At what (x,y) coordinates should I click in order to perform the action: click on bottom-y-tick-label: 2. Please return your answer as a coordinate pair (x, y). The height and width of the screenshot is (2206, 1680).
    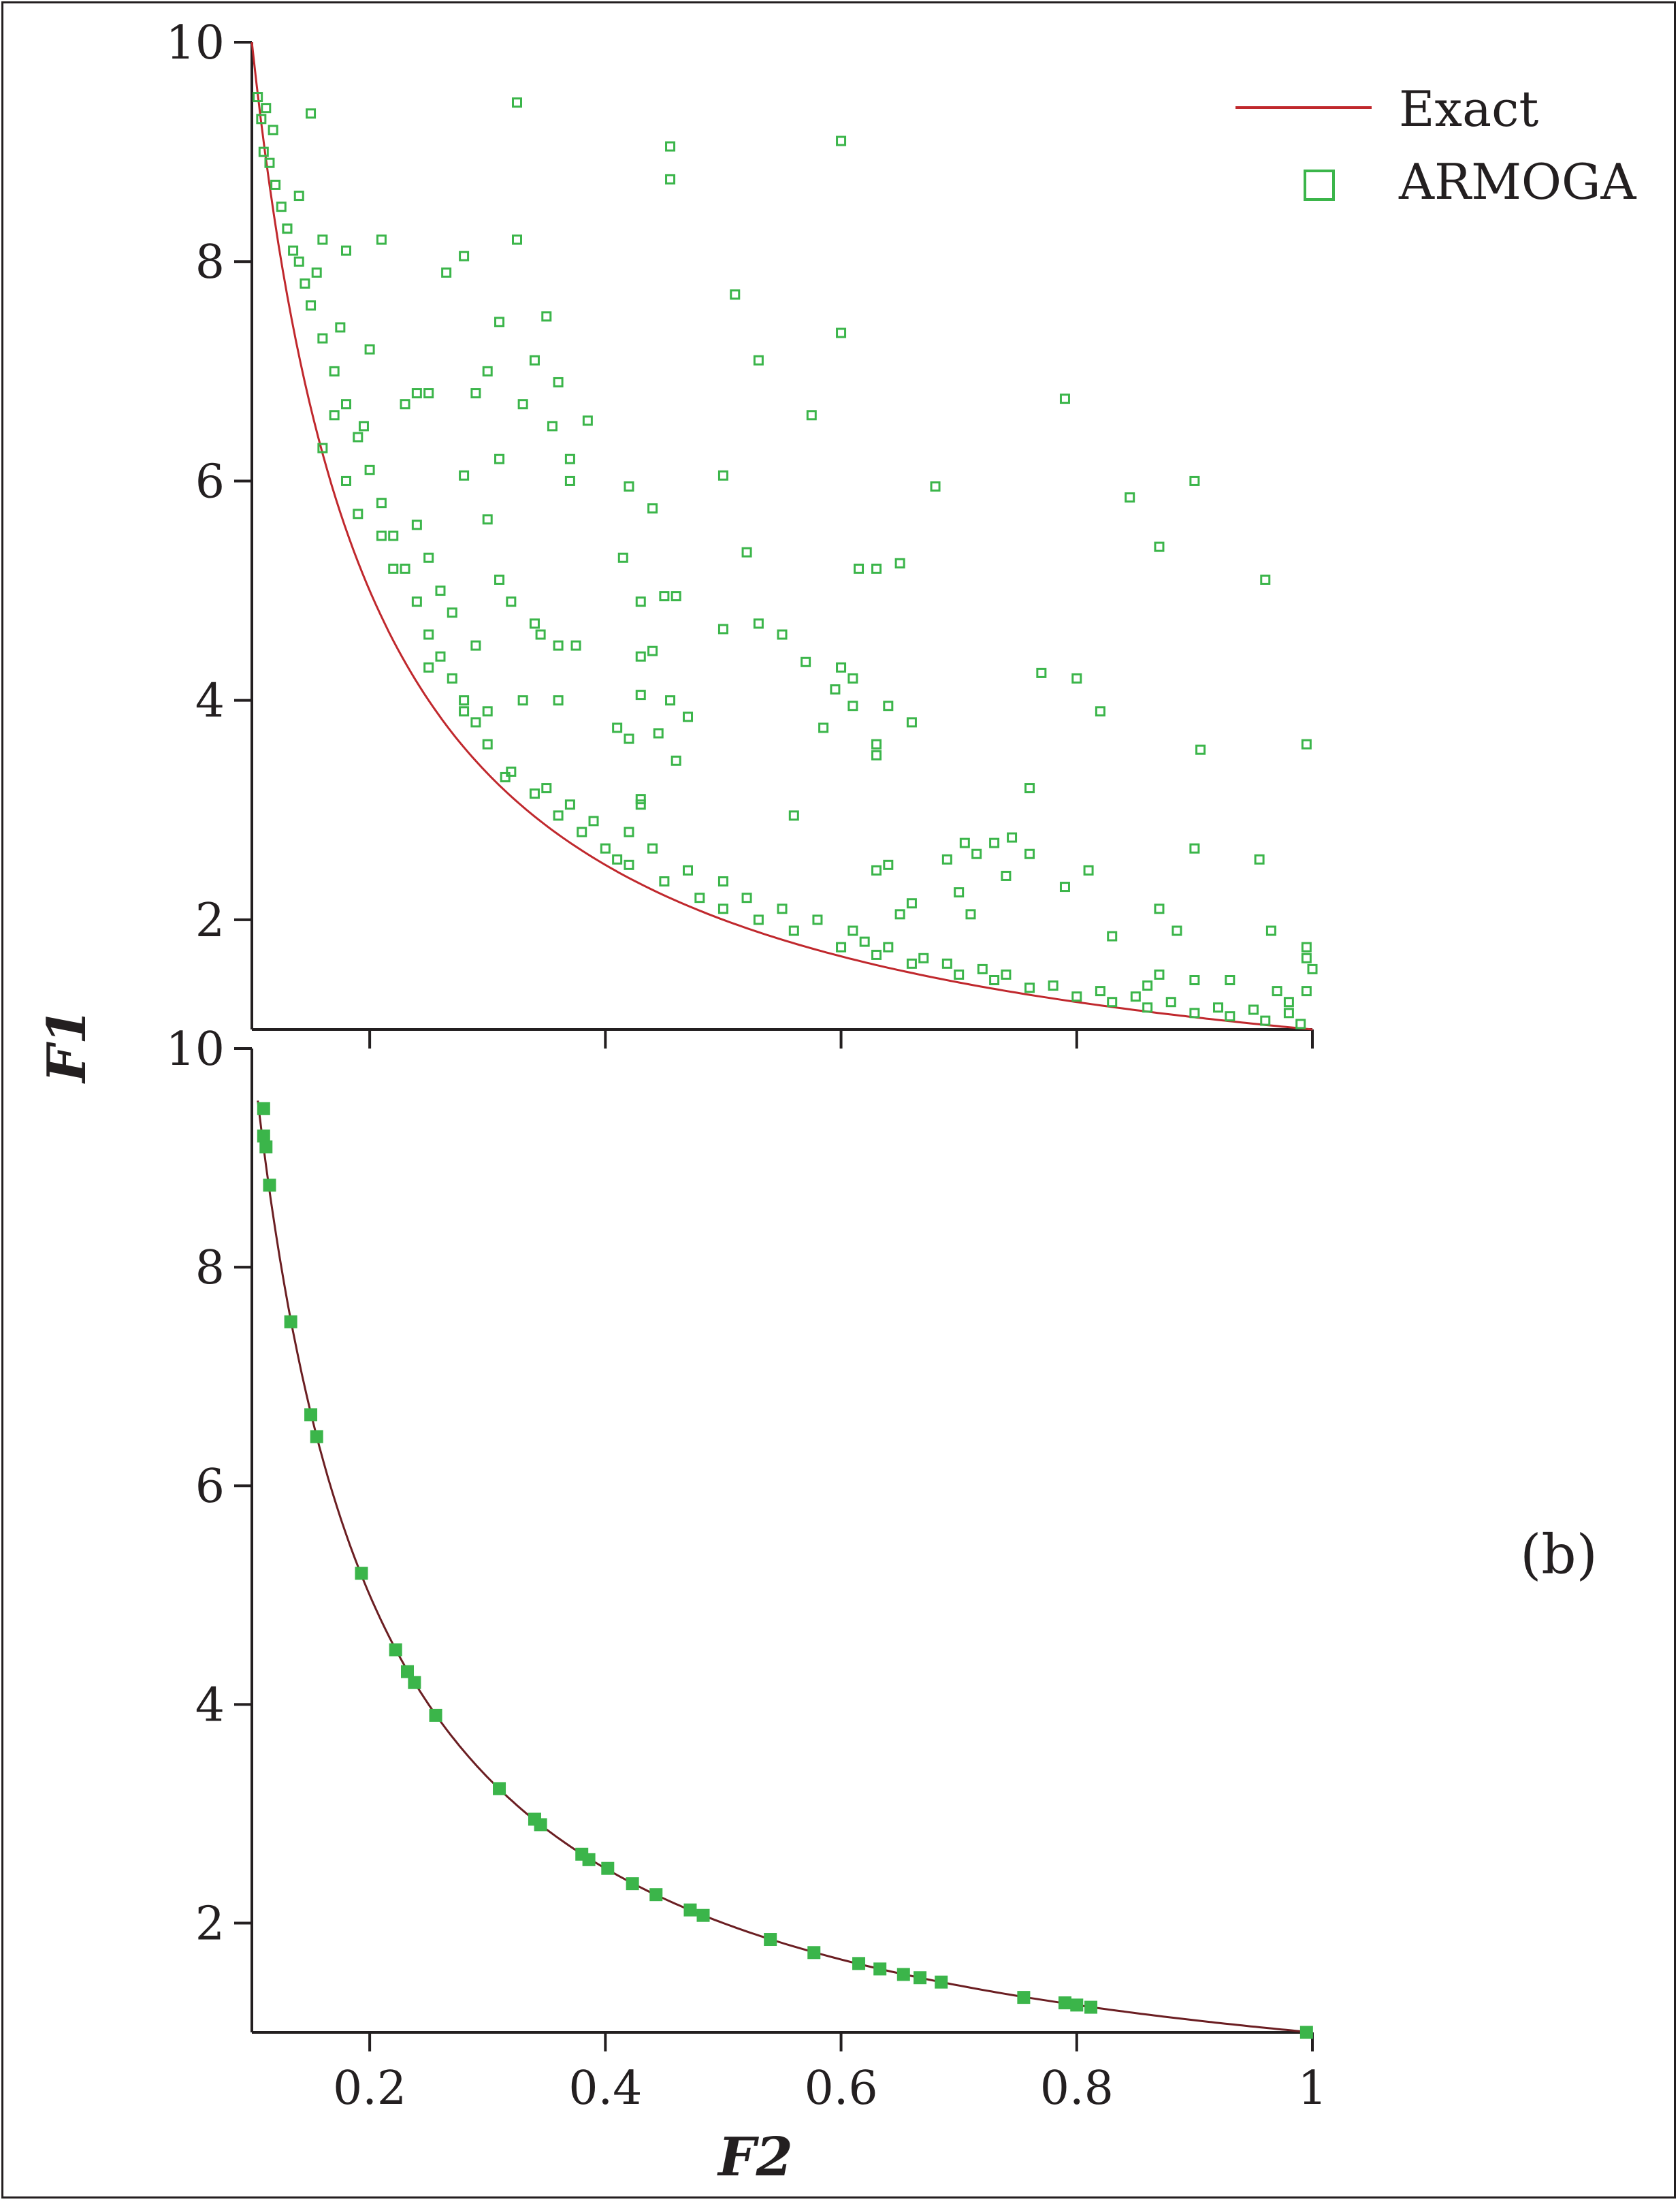
    Looking at the image, I should click on (210, 1924).